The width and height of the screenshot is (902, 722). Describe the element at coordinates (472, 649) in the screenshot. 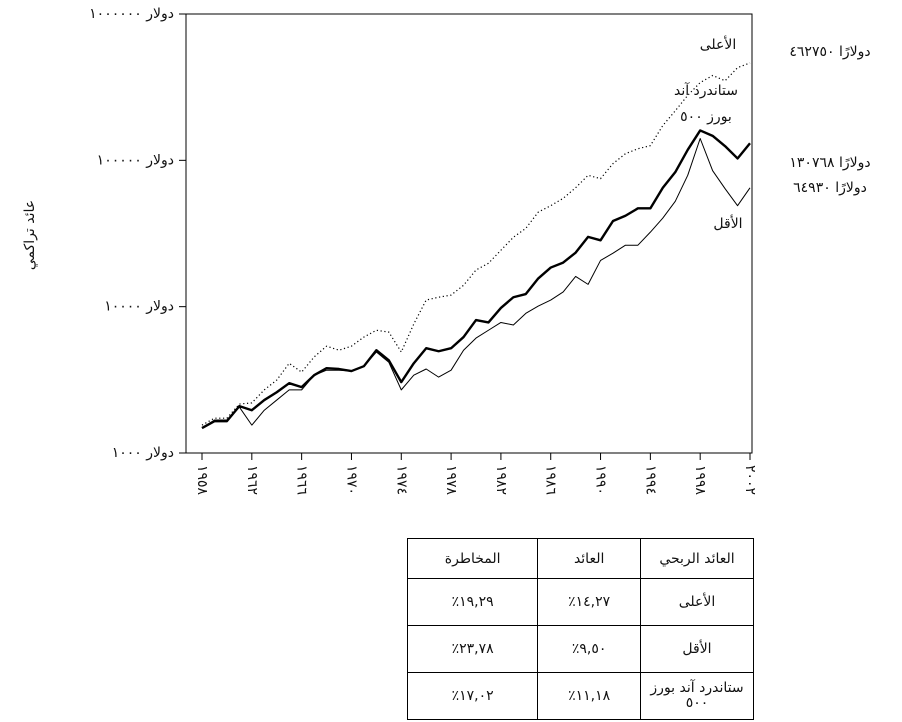

I see `cell: ٪٢٣,٧٨` at that location.